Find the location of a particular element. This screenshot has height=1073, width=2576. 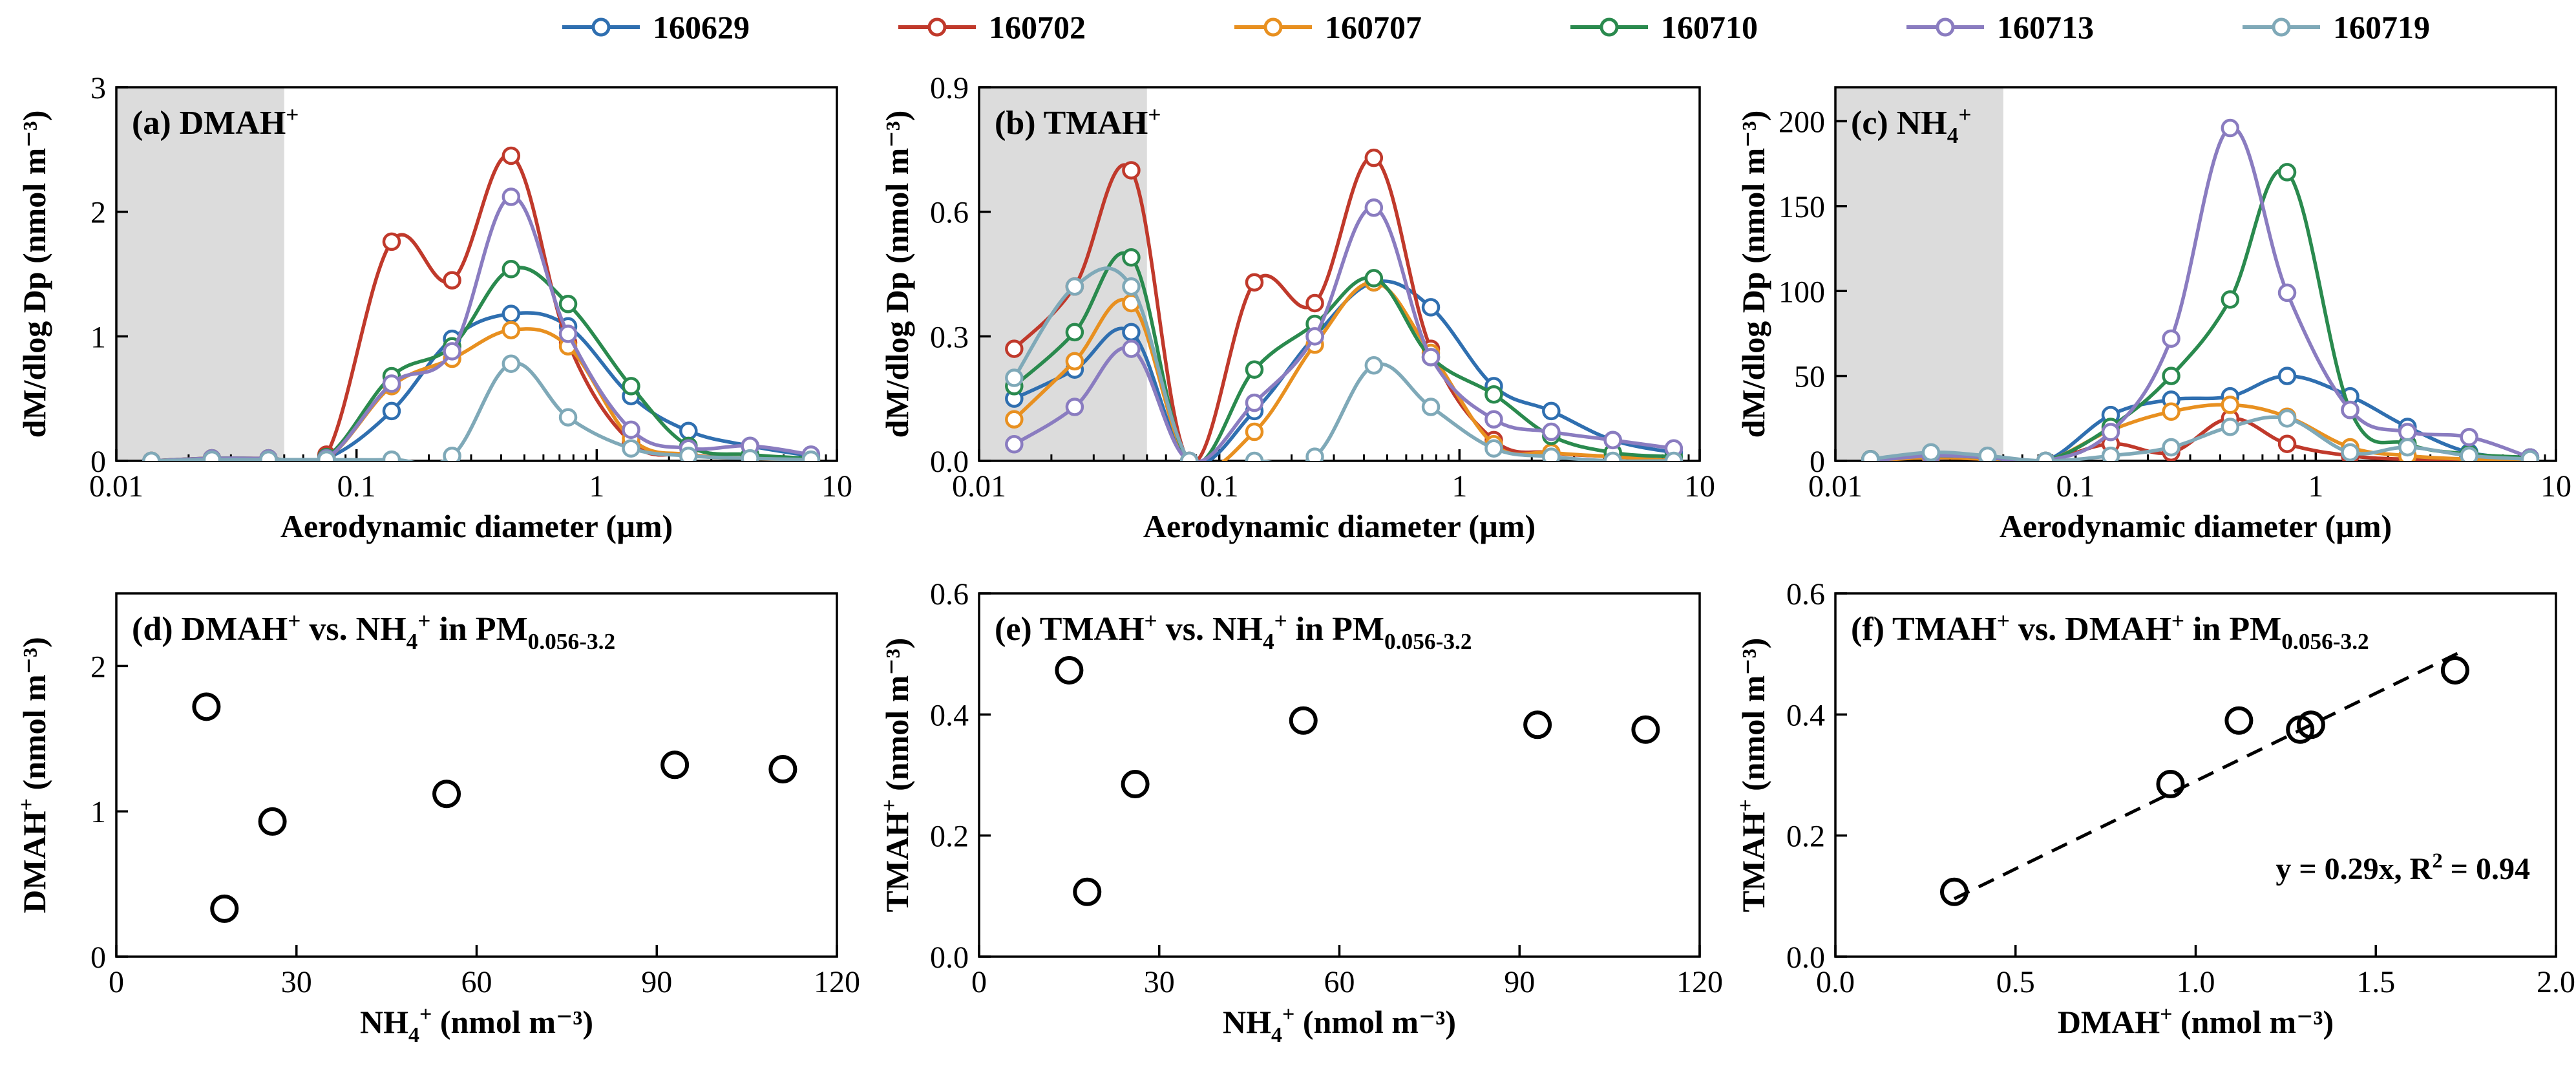

panel-label: (e) TMAH+ vs. NH4+ in PM0.056-3.2 is located at coordinates (1233, 631).